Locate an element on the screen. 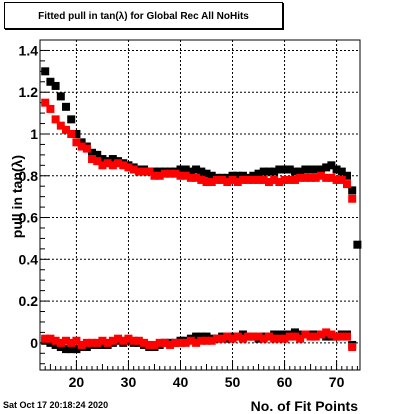  y-axis-tick-labels: 0 0.2 0.4 0.6 0.8 1 1.2 1.4 is located at coordinates (29, 196).